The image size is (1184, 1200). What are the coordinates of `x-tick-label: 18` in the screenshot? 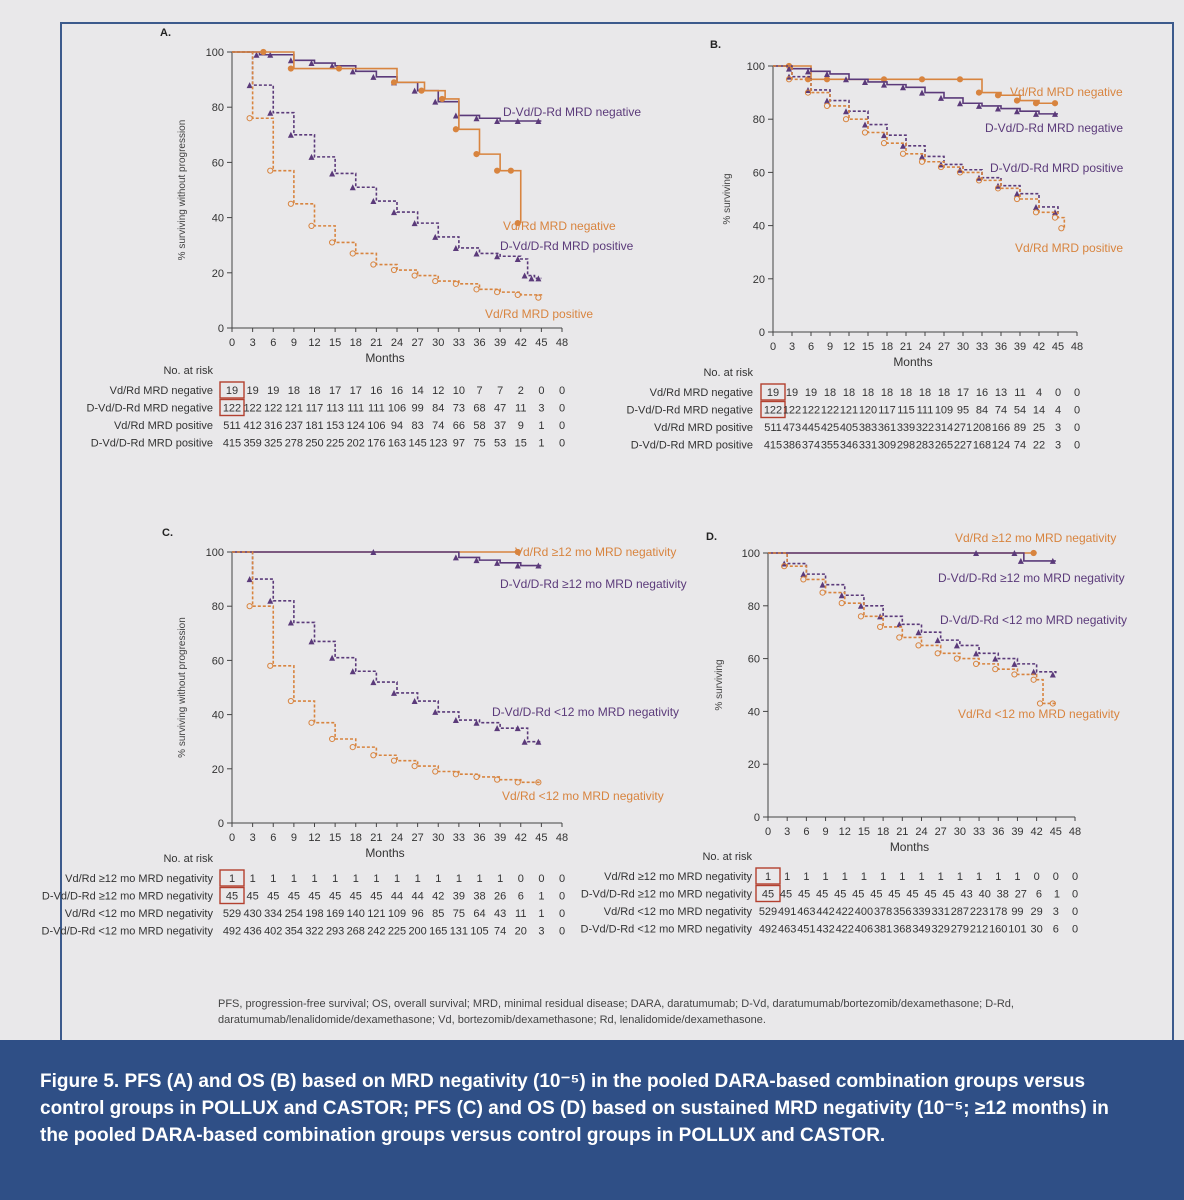 It's located at (356, 343).